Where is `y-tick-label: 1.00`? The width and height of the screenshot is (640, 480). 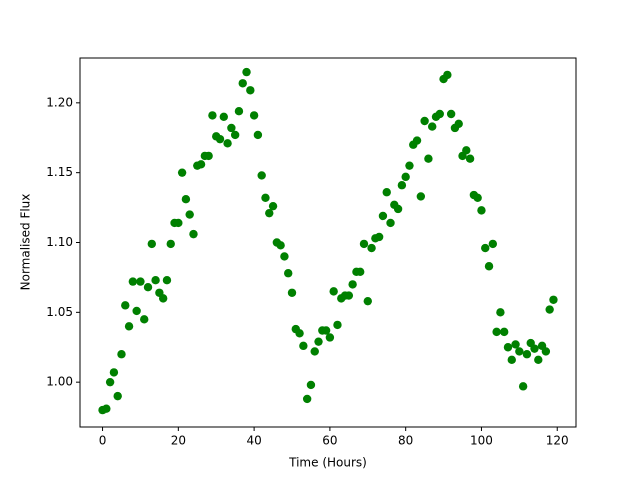 y-tick-label: 1.00 is located at coordinates (59, 382).